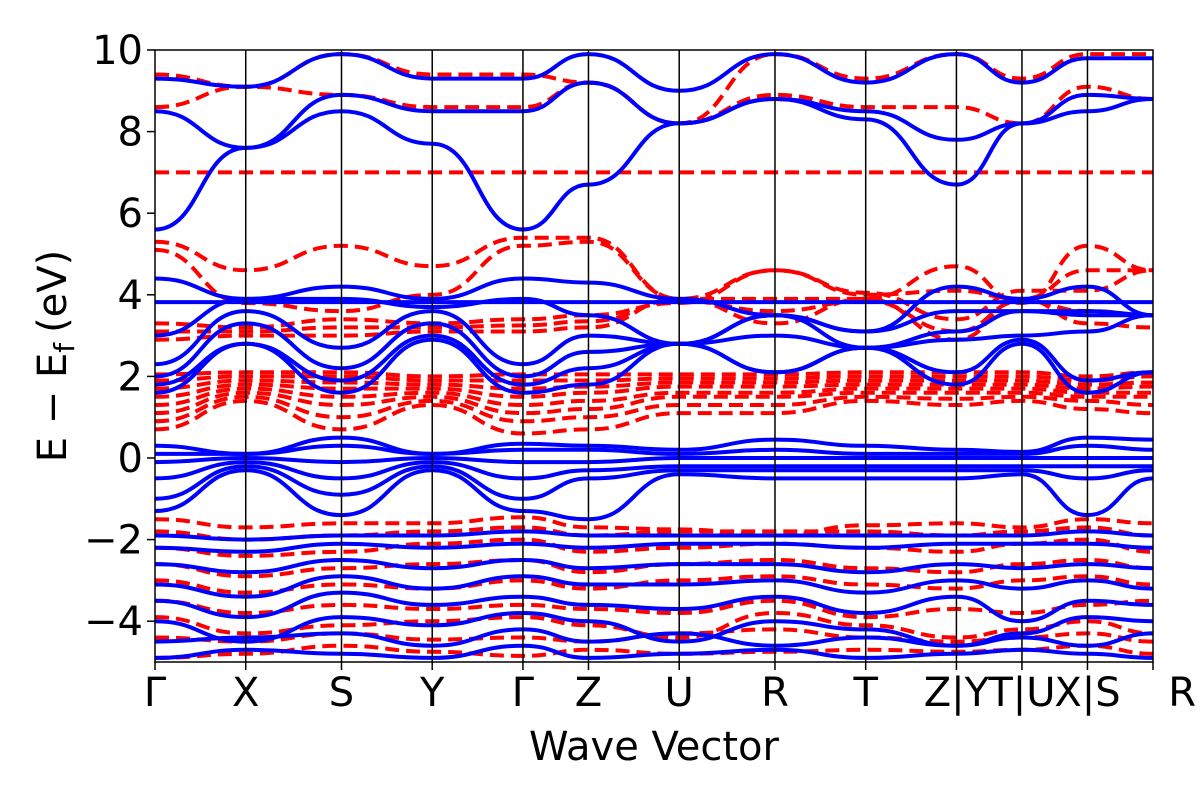 The height and width of the screenshot is (800, 1200). I want to click on y-tick-label: −4, so click(113, 622).